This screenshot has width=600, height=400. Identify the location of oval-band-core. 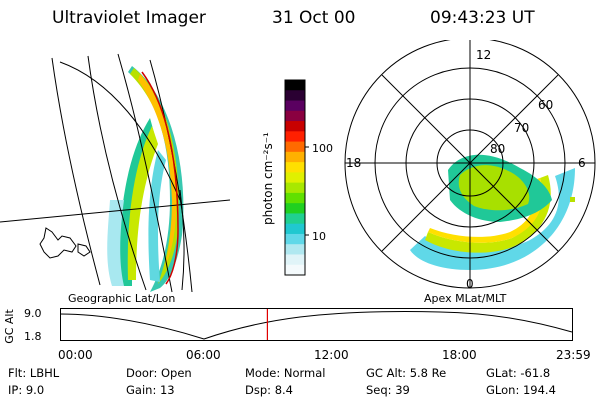
(485, 210).